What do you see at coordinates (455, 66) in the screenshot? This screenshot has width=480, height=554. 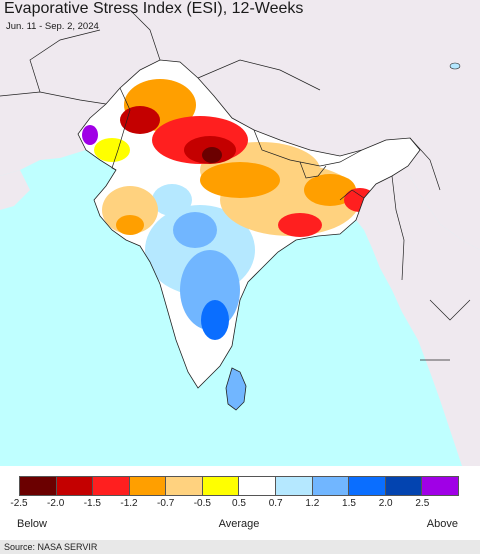 I see `small-island` at bounding box center [455, 66].